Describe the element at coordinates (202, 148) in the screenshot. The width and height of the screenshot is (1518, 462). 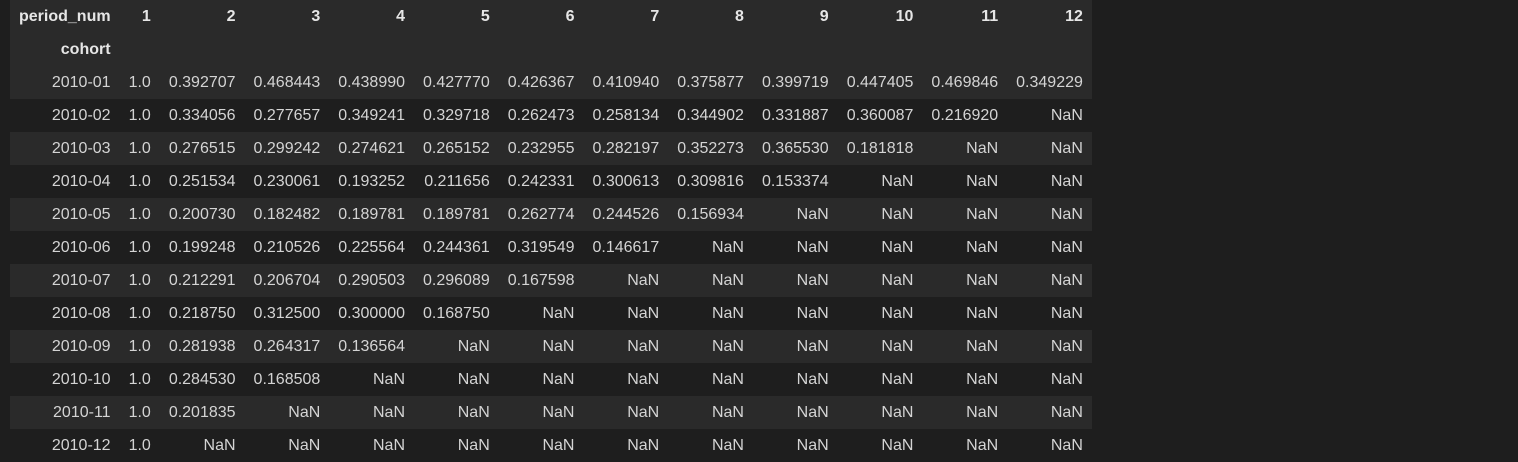
I see `table-cell: 0.276515` at that location.